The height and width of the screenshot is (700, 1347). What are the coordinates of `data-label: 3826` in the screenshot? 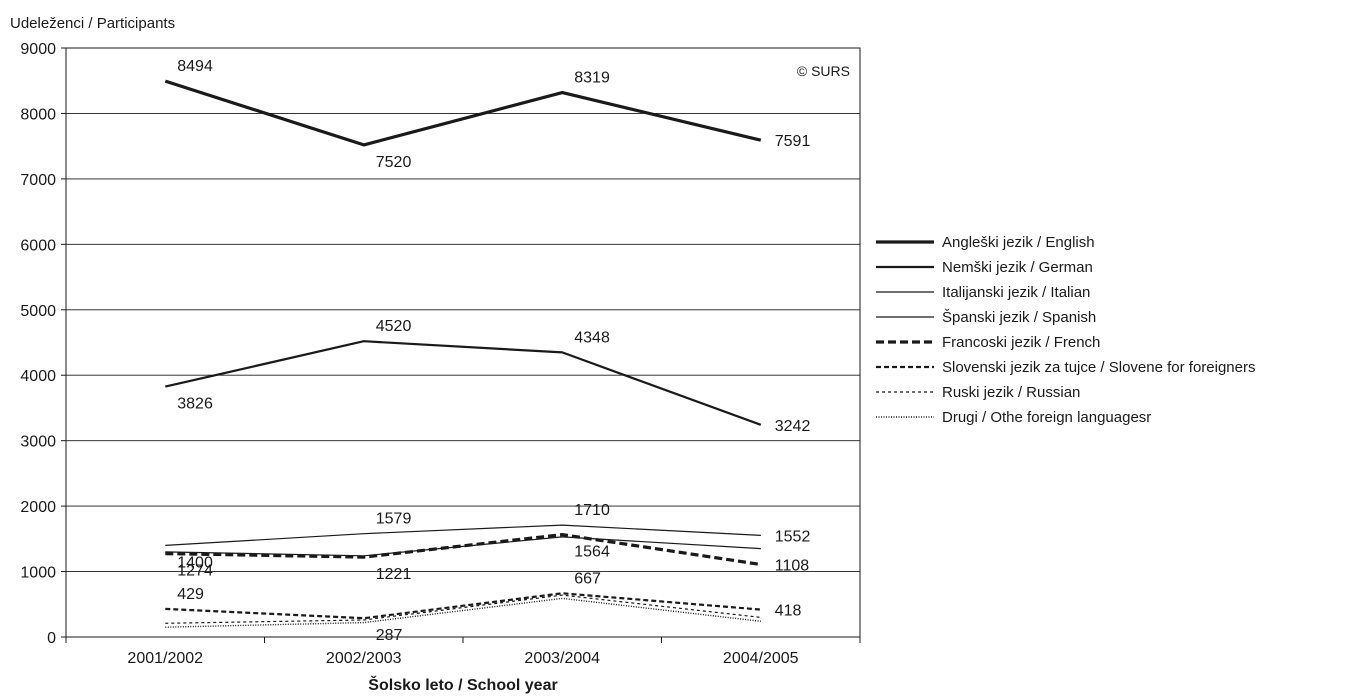 It's located at (195, 404).